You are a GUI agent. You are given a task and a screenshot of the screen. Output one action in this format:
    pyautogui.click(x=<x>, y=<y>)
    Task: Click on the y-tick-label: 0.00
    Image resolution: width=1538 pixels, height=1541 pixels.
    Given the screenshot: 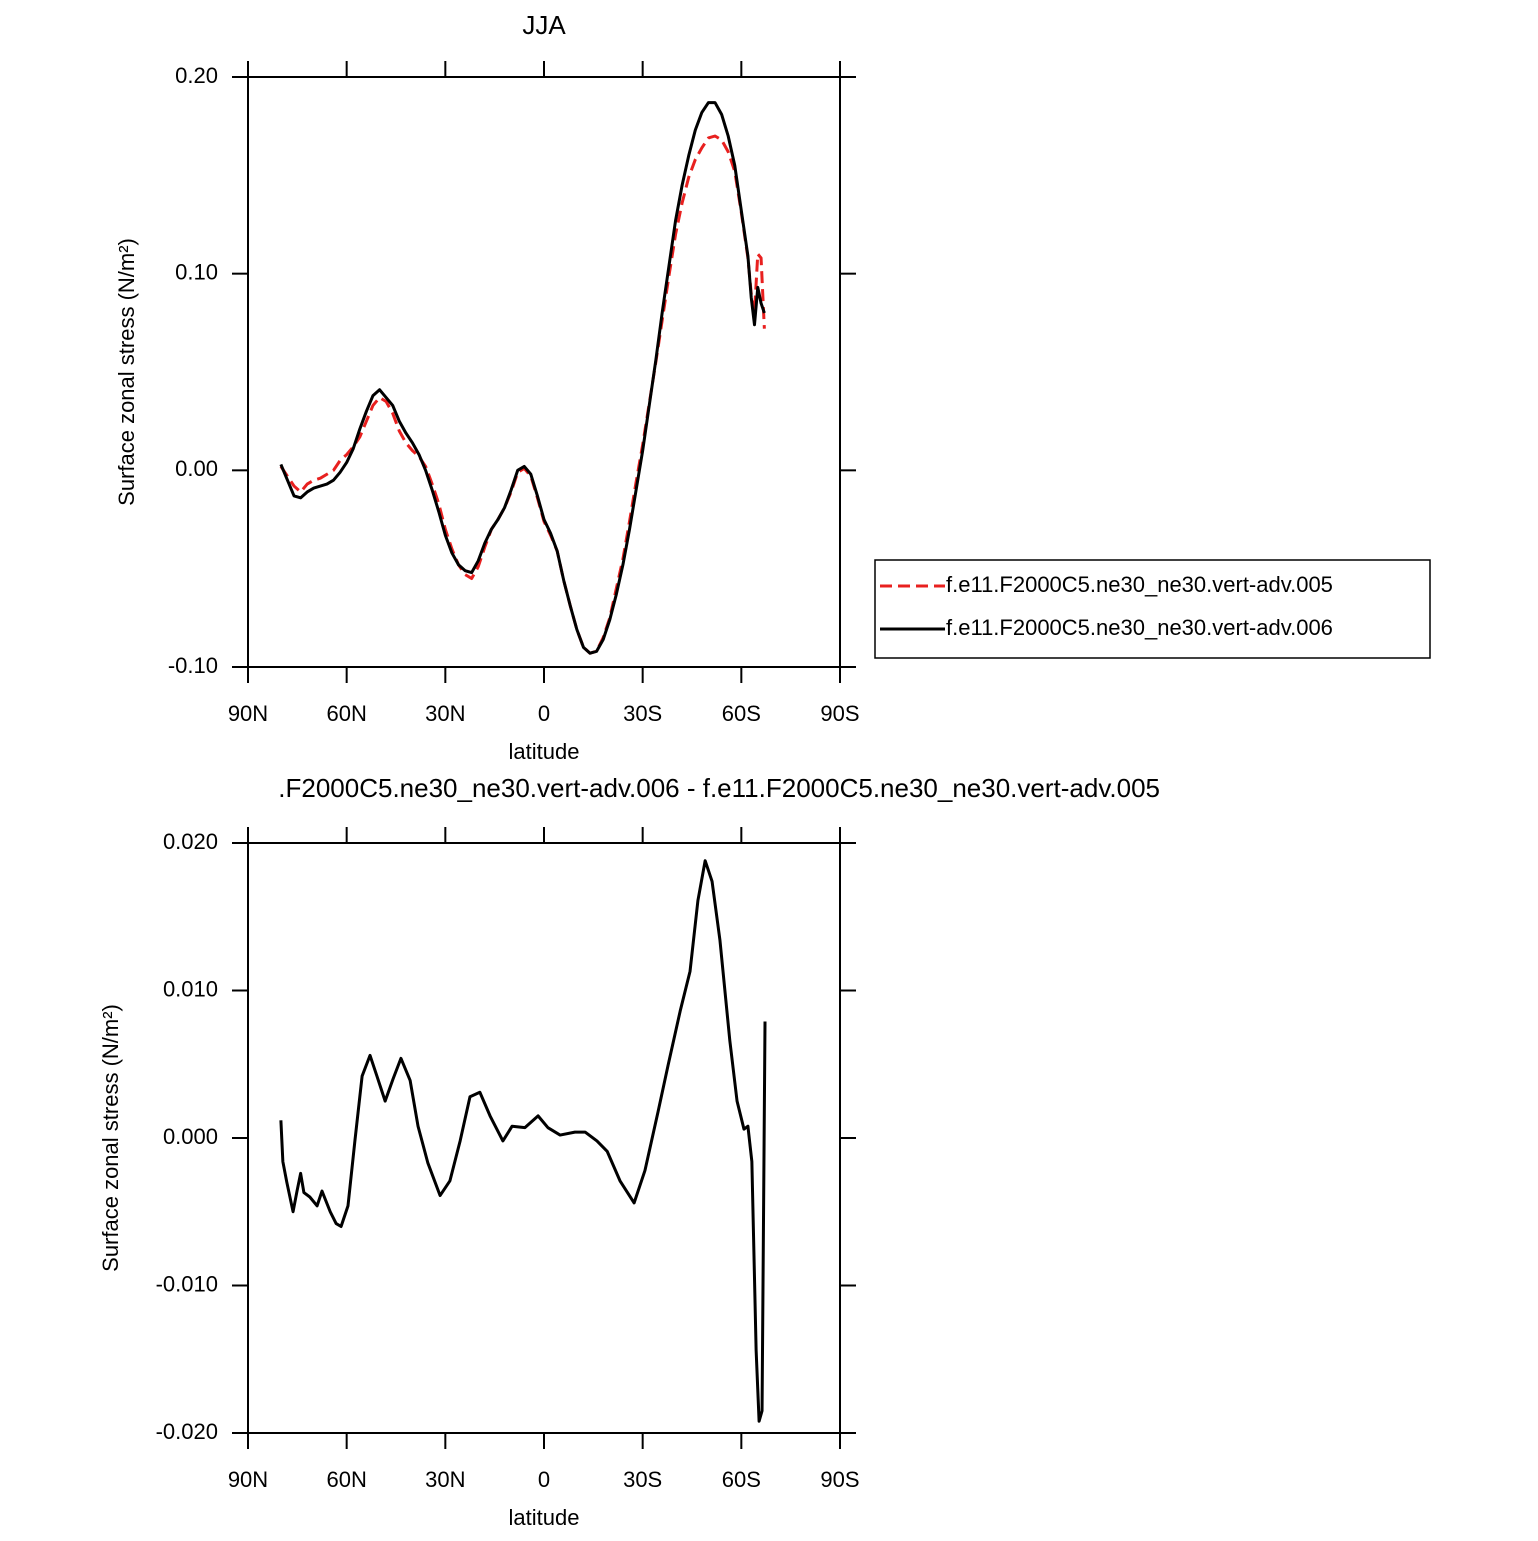 What is the action you would take?
    pyautogui.click(x=196, y=468)
    